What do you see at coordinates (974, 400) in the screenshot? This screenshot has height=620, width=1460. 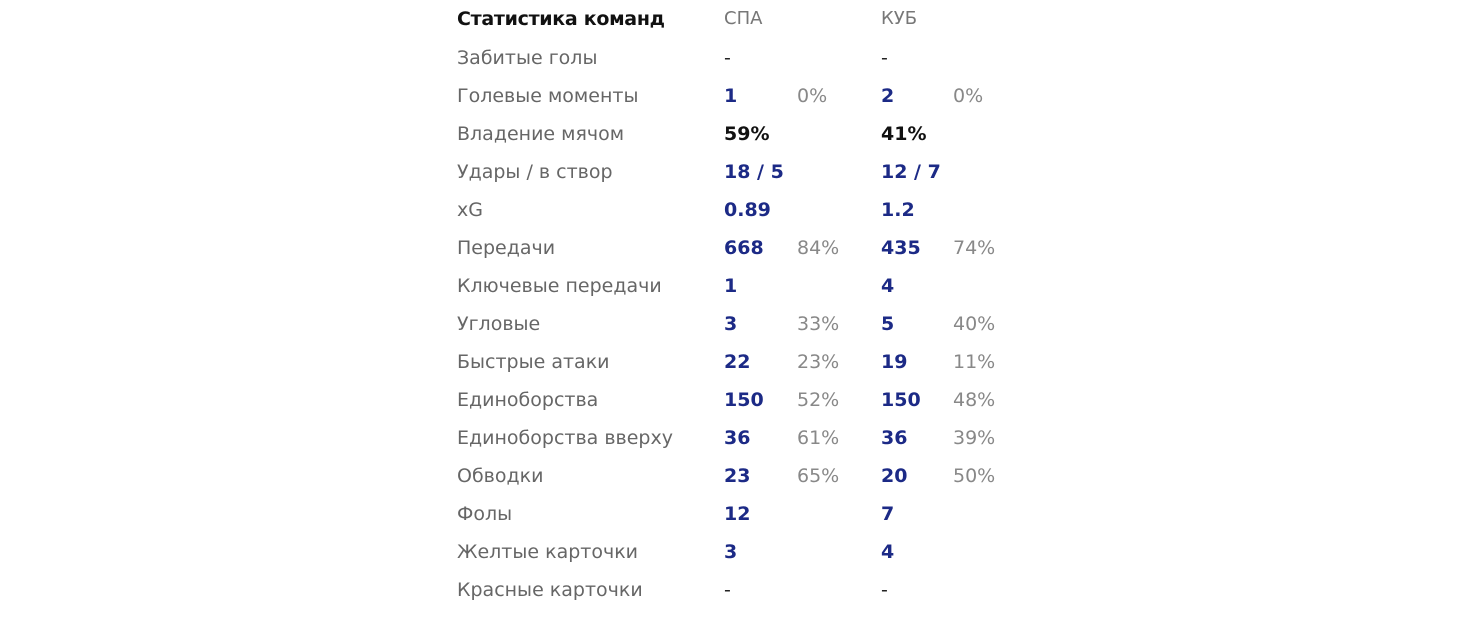 I see `team2-percent: 48%` at bounding box center [974, 400].